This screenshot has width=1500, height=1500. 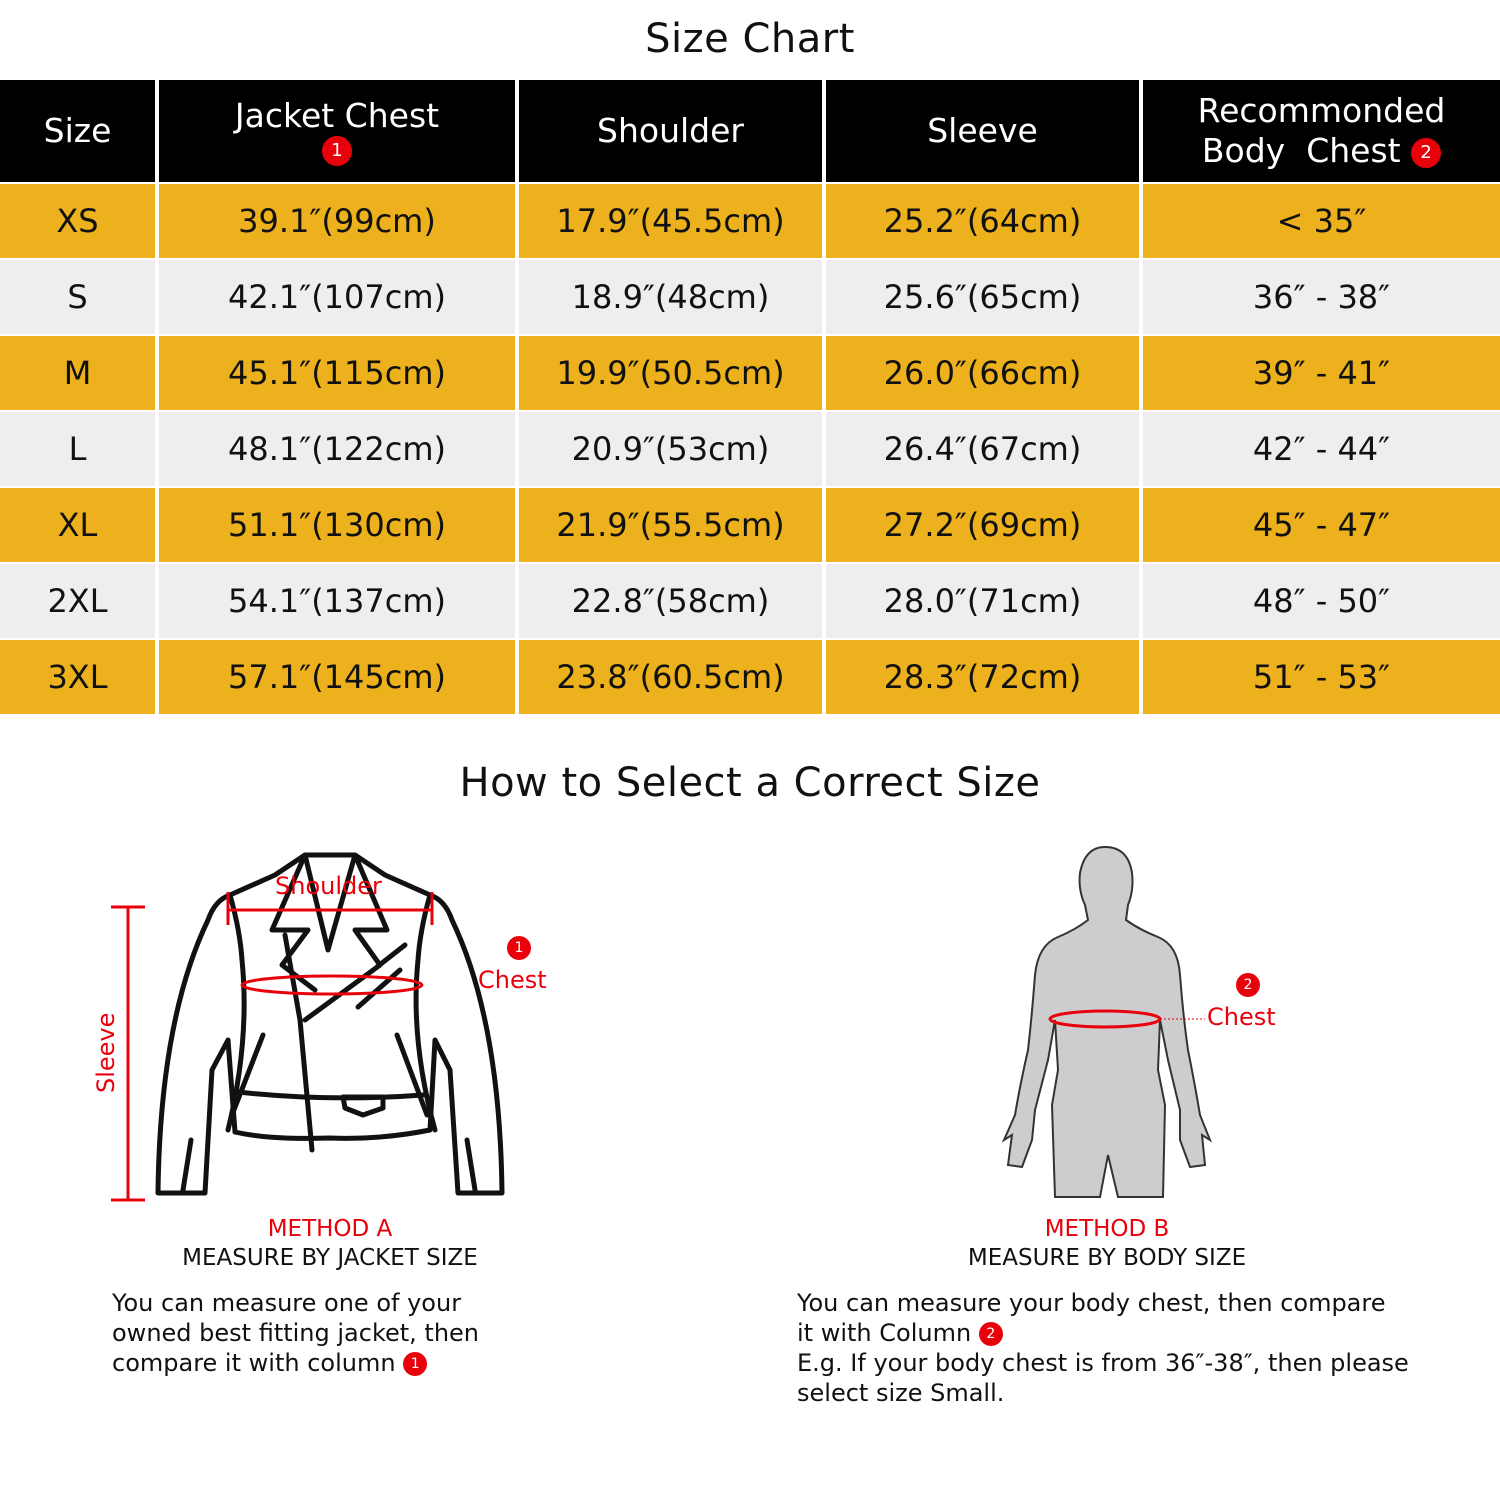 I want to click on table-cell: 22.8″(58cm), so click(x=670, y=600).